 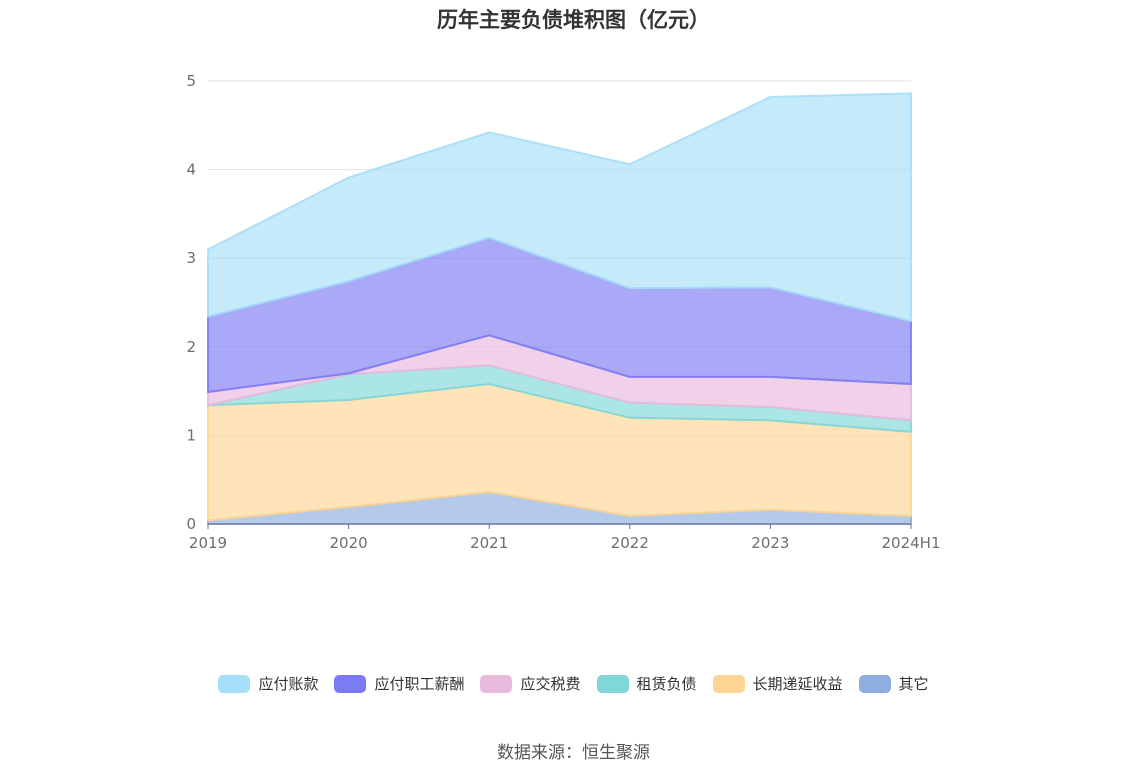 I want to click on legend-item: 应付账款, so click(x=268, y=683).